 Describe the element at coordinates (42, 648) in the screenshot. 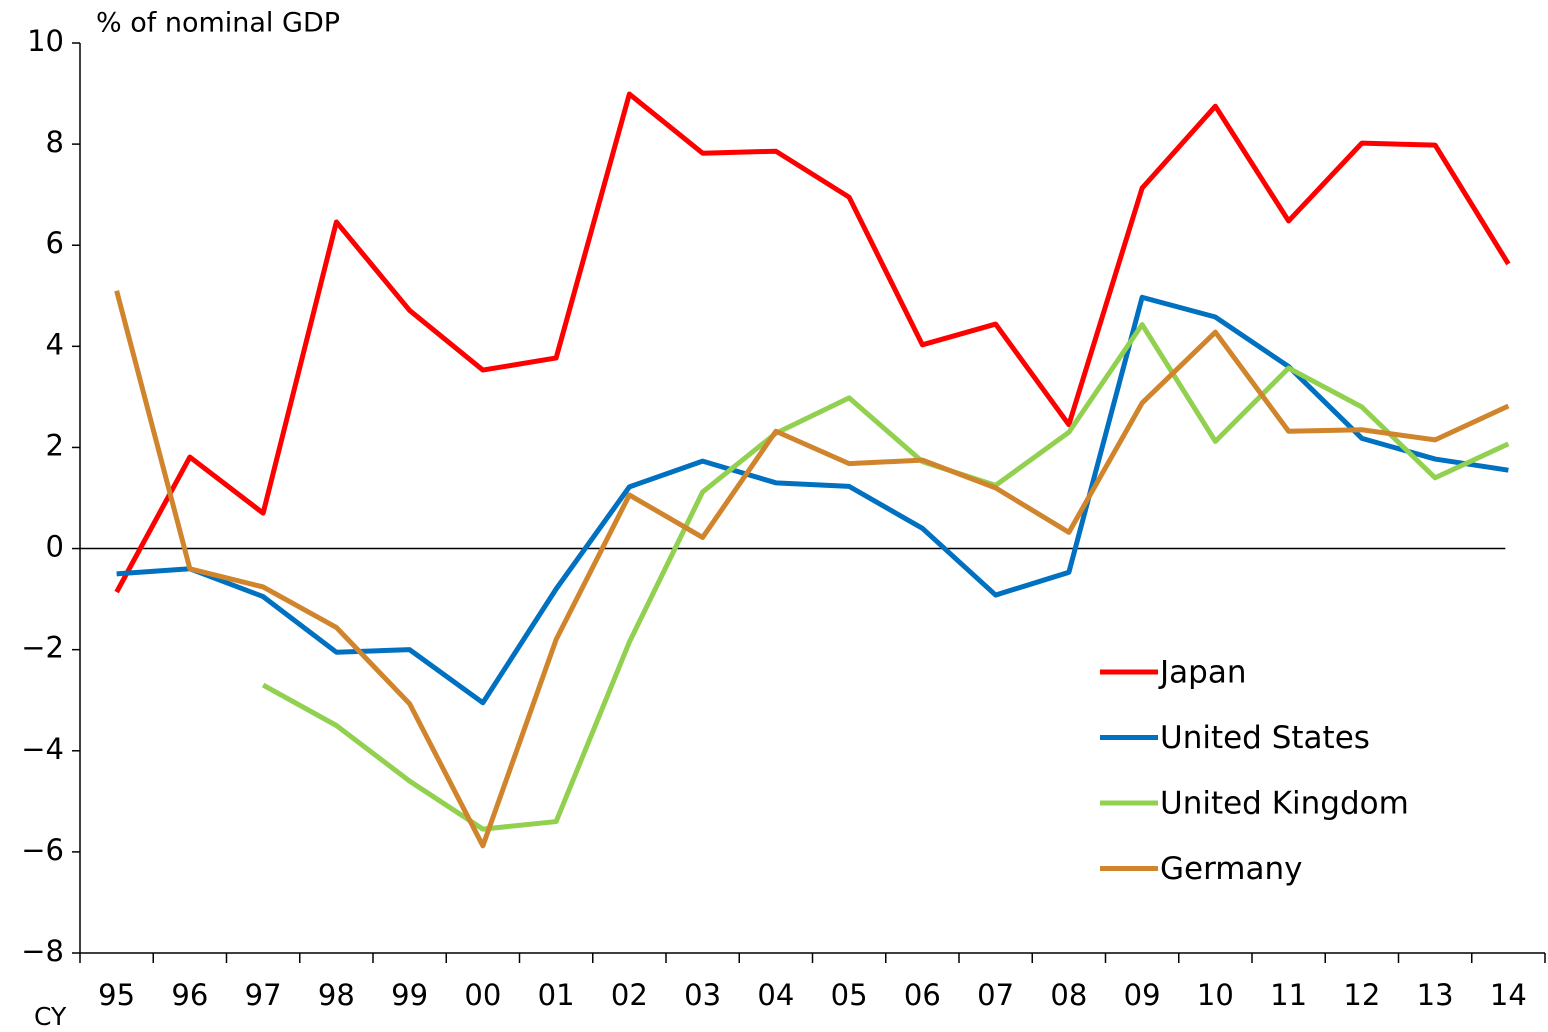

I see `y-tick-label: −2` at that location.